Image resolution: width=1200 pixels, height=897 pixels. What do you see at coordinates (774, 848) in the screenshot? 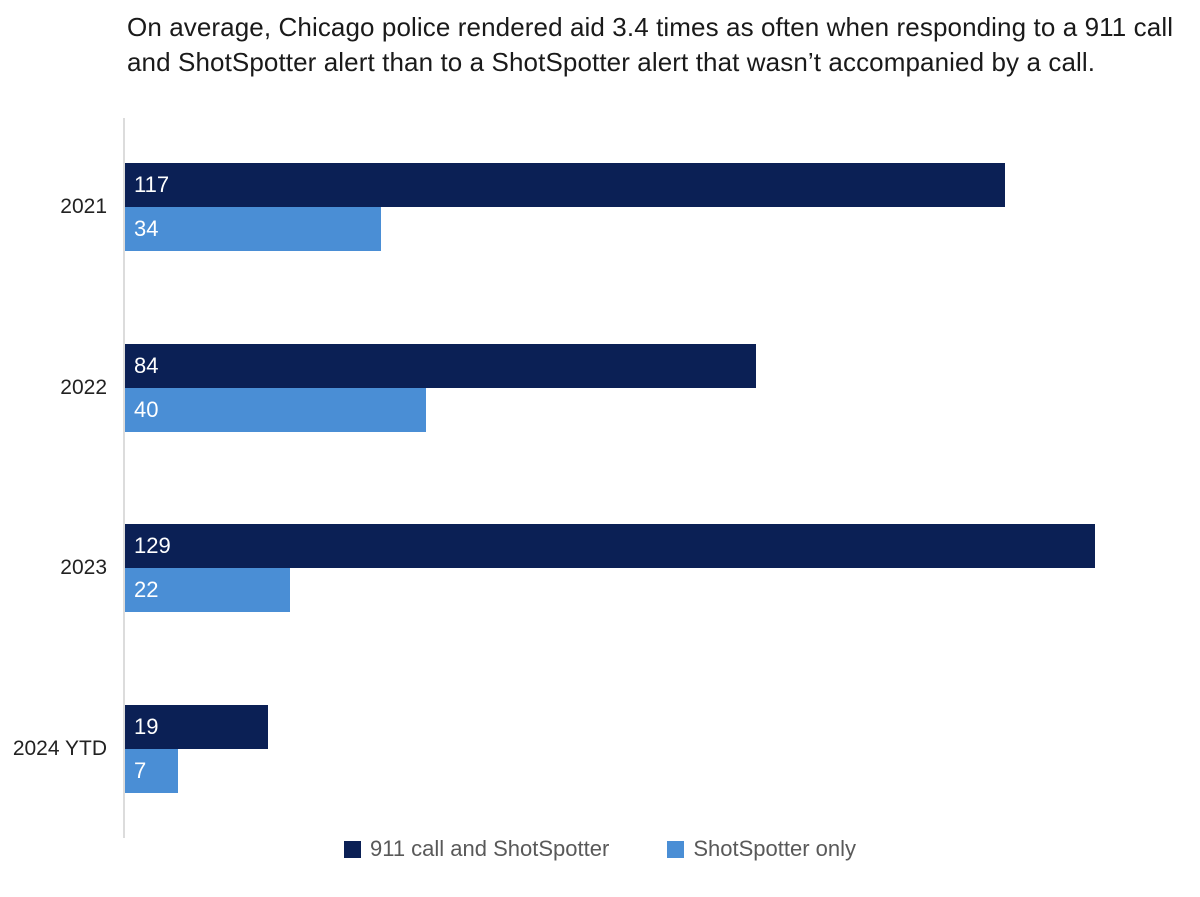
I see `legend-label: ShotSpotter only` at bounding box center [774, 848].